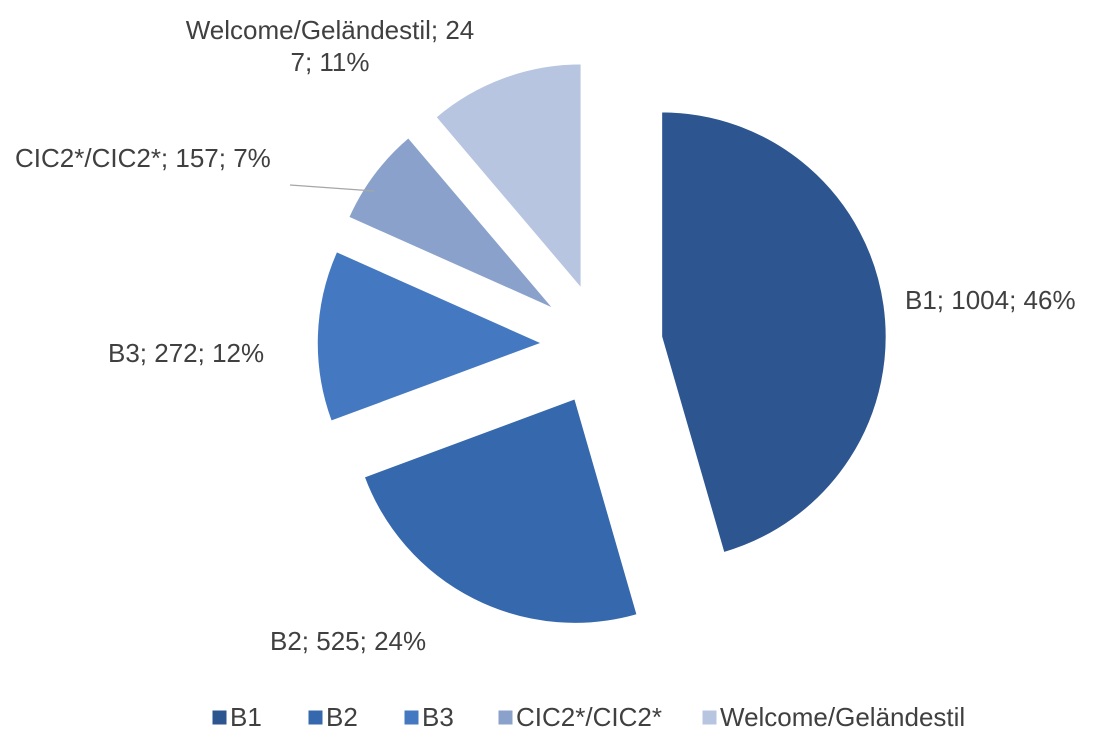 This screenshot has width=1119, height=755. I want to click on legend-label: B2, so click(342, 717).